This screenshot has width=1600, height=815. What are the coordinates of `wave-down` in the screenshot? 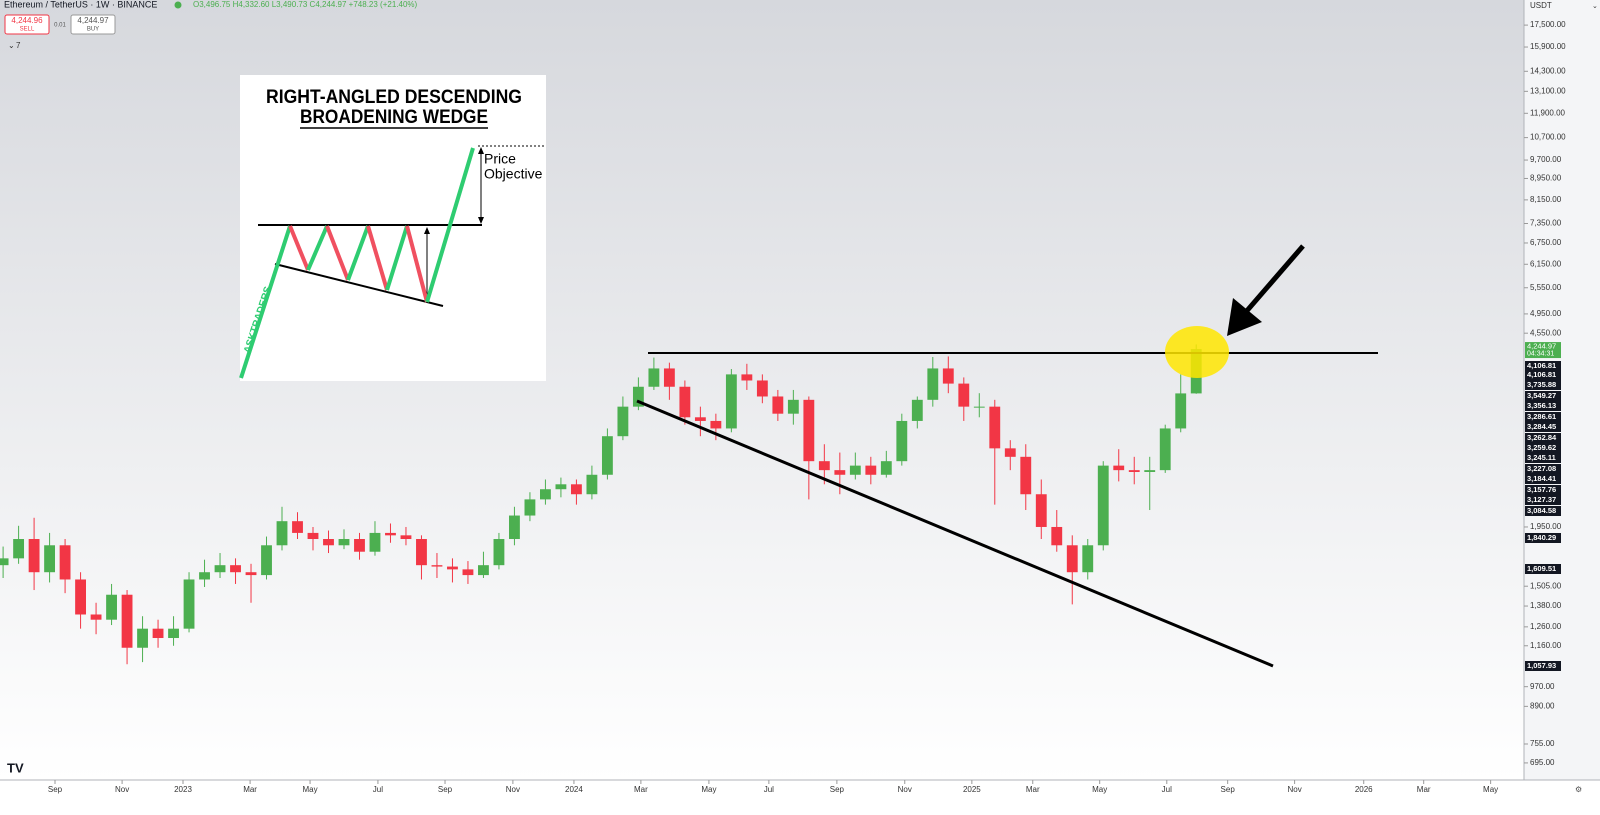 It's located at (299, 248).